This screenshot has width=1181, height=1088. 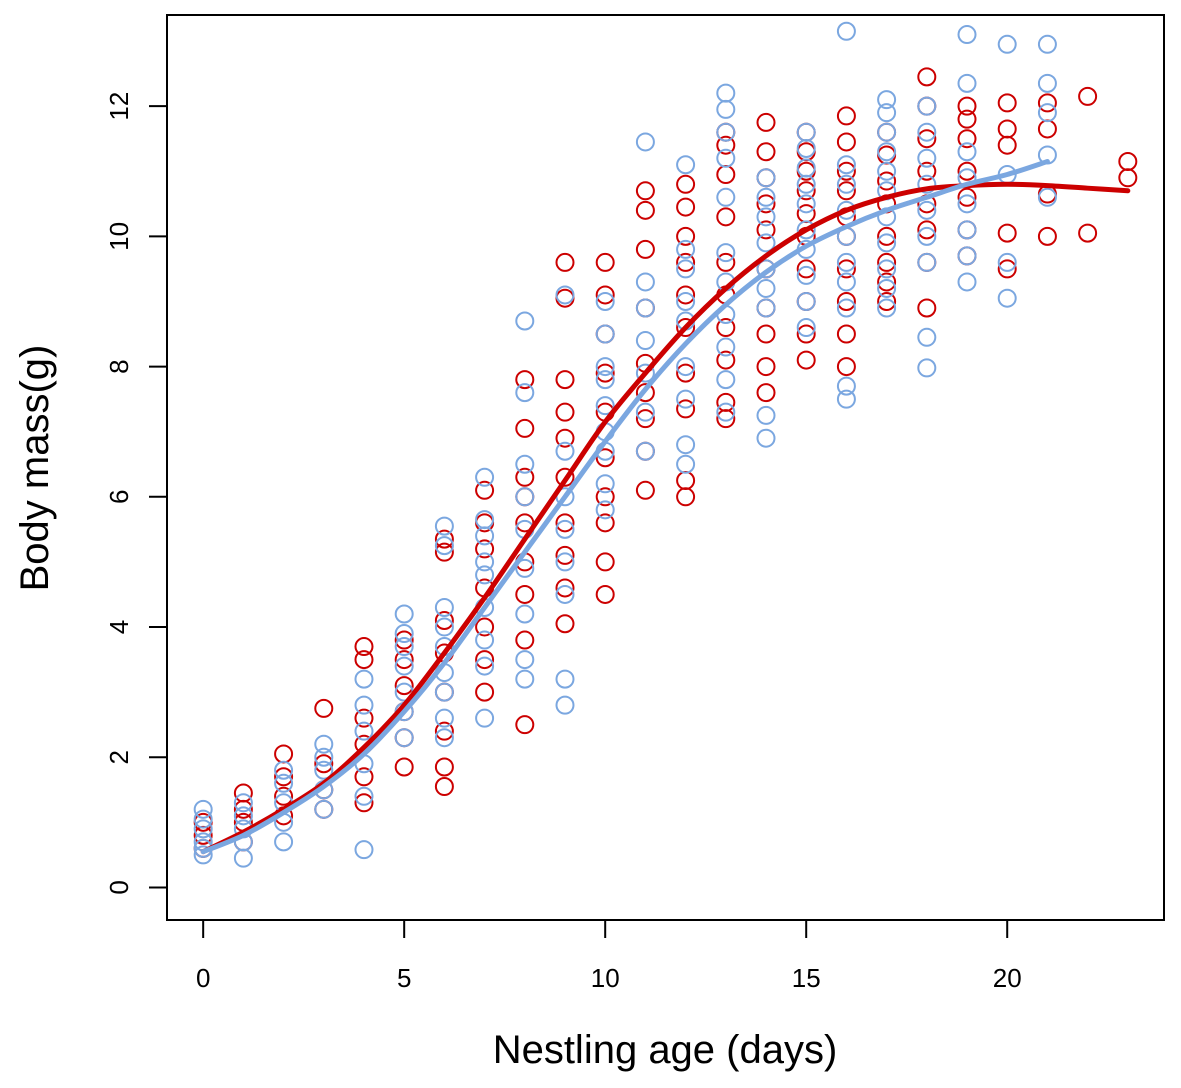 What do you see at coordinates (609, 956) in the screenshot?
I see `x-axis: 0 5 10 15 20` at bounding box center [609, 956].